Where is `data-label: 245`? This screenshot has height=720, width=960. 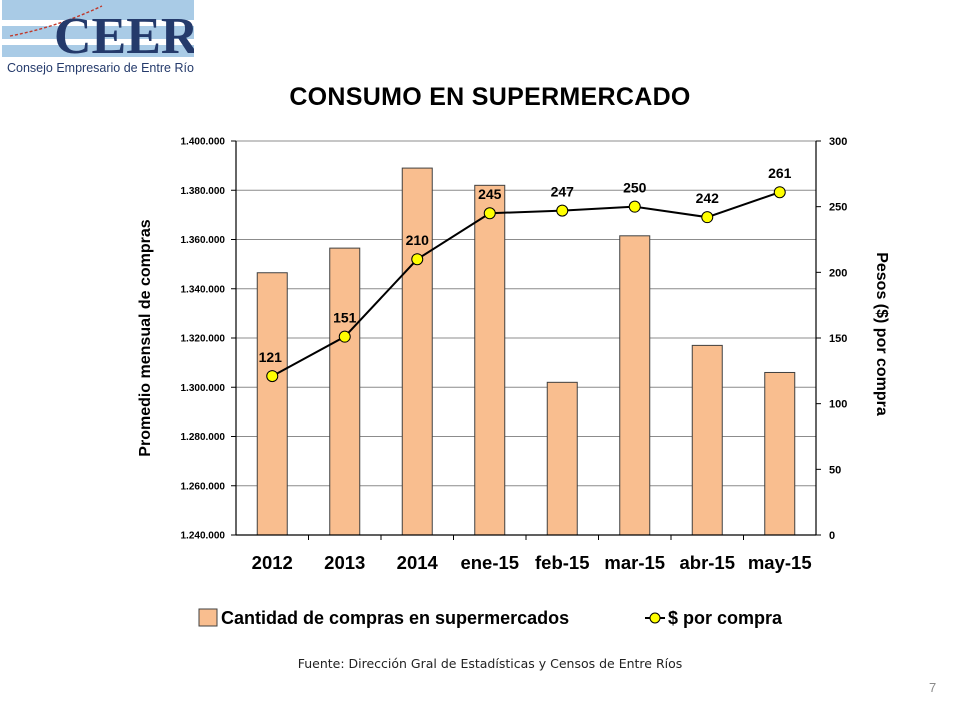
data-label: 245 is located at coordinates (490, 194).